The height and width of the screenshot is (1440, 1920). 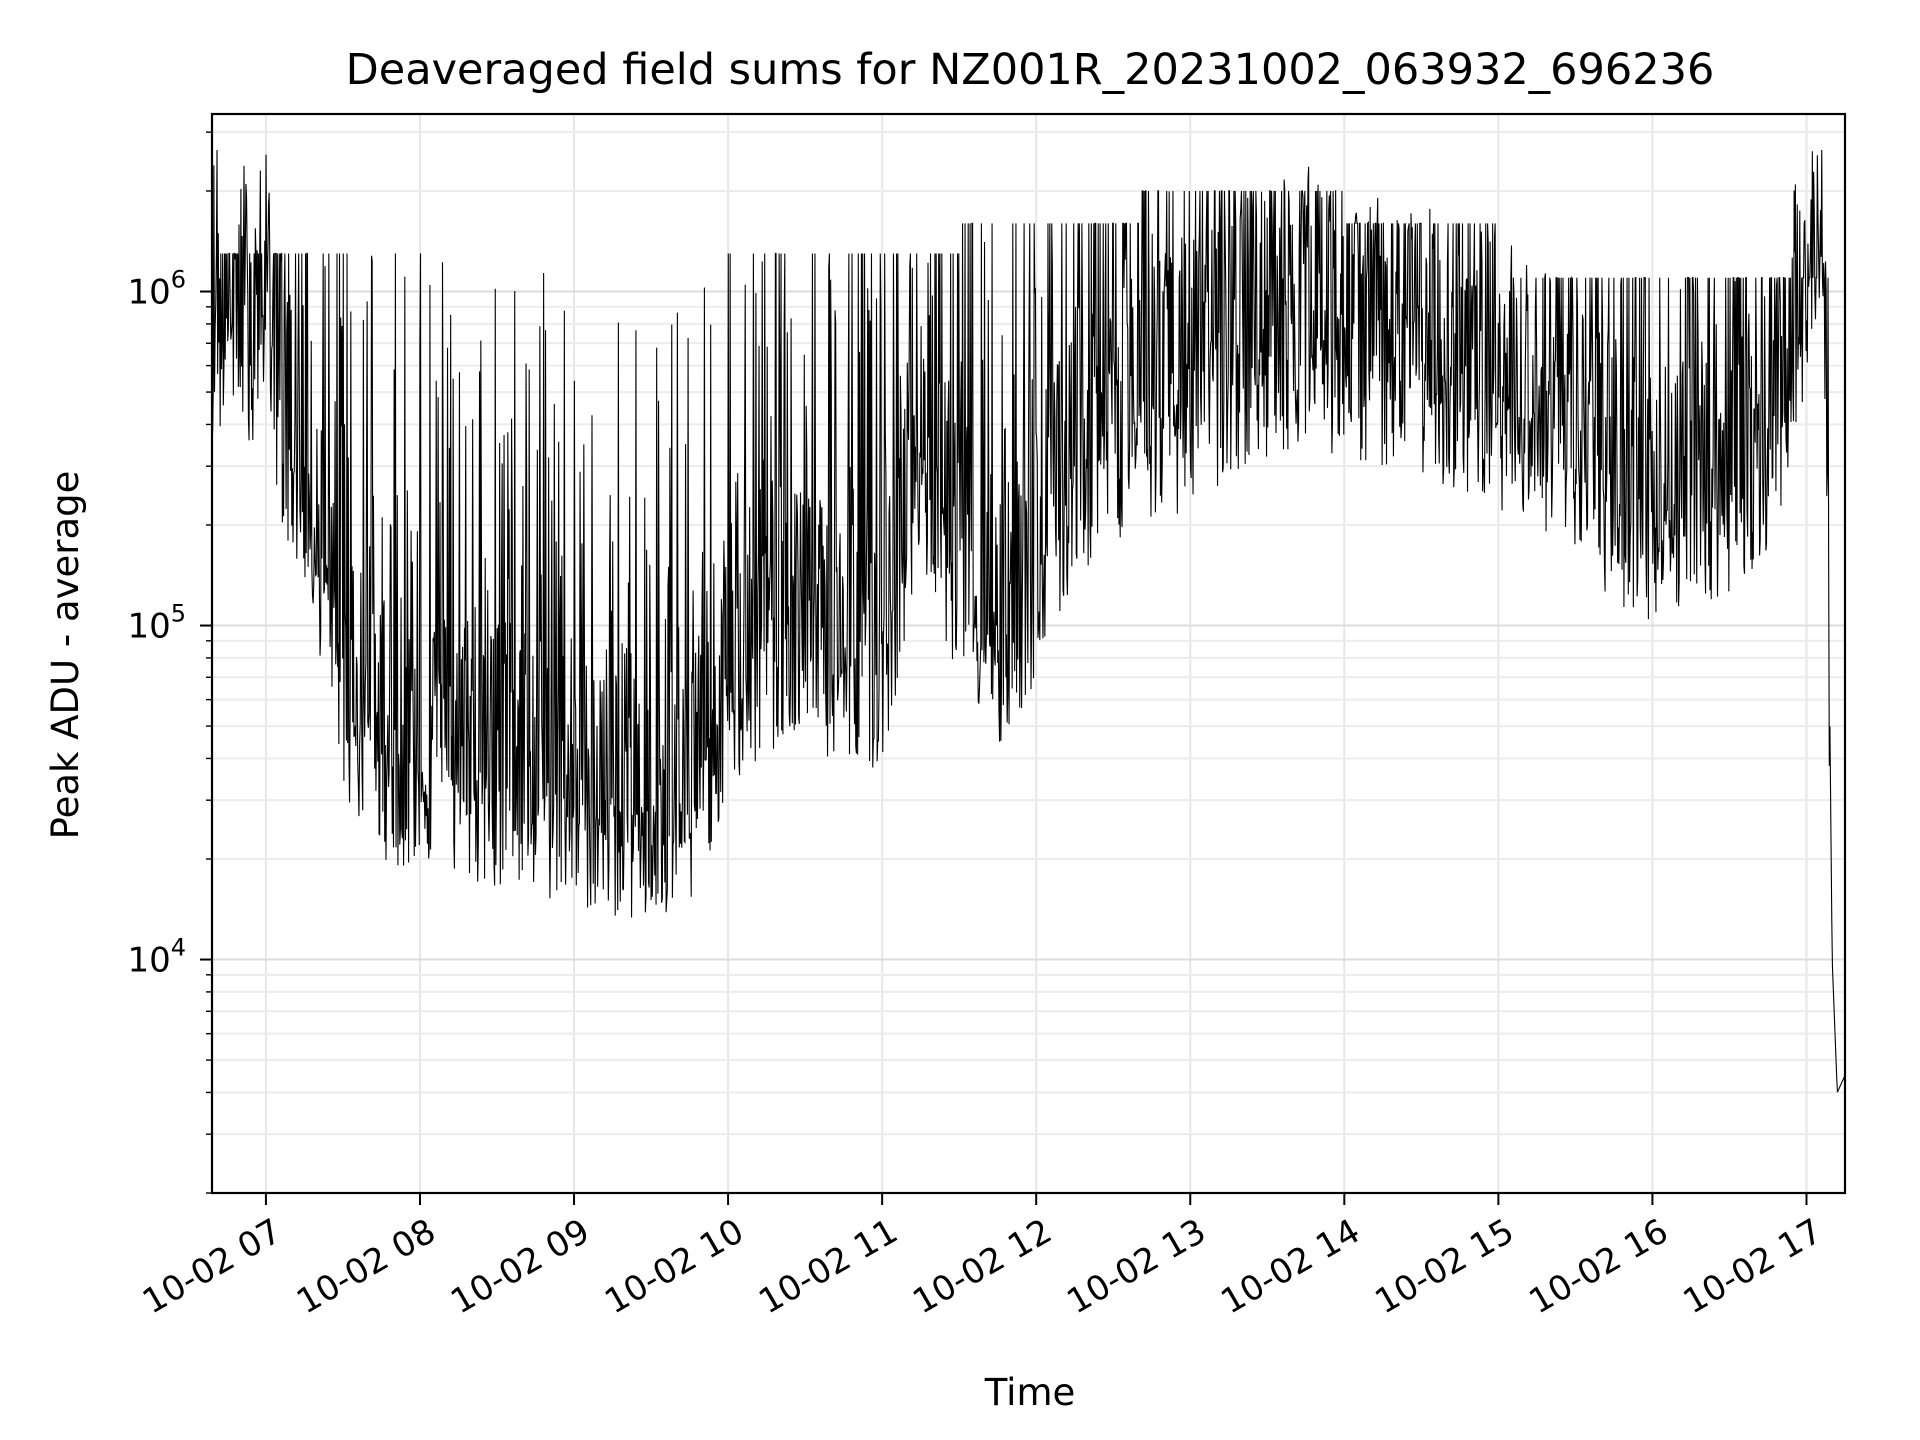 I want to click on y-tick-label: 10⁶, so click(x=156, y=289).